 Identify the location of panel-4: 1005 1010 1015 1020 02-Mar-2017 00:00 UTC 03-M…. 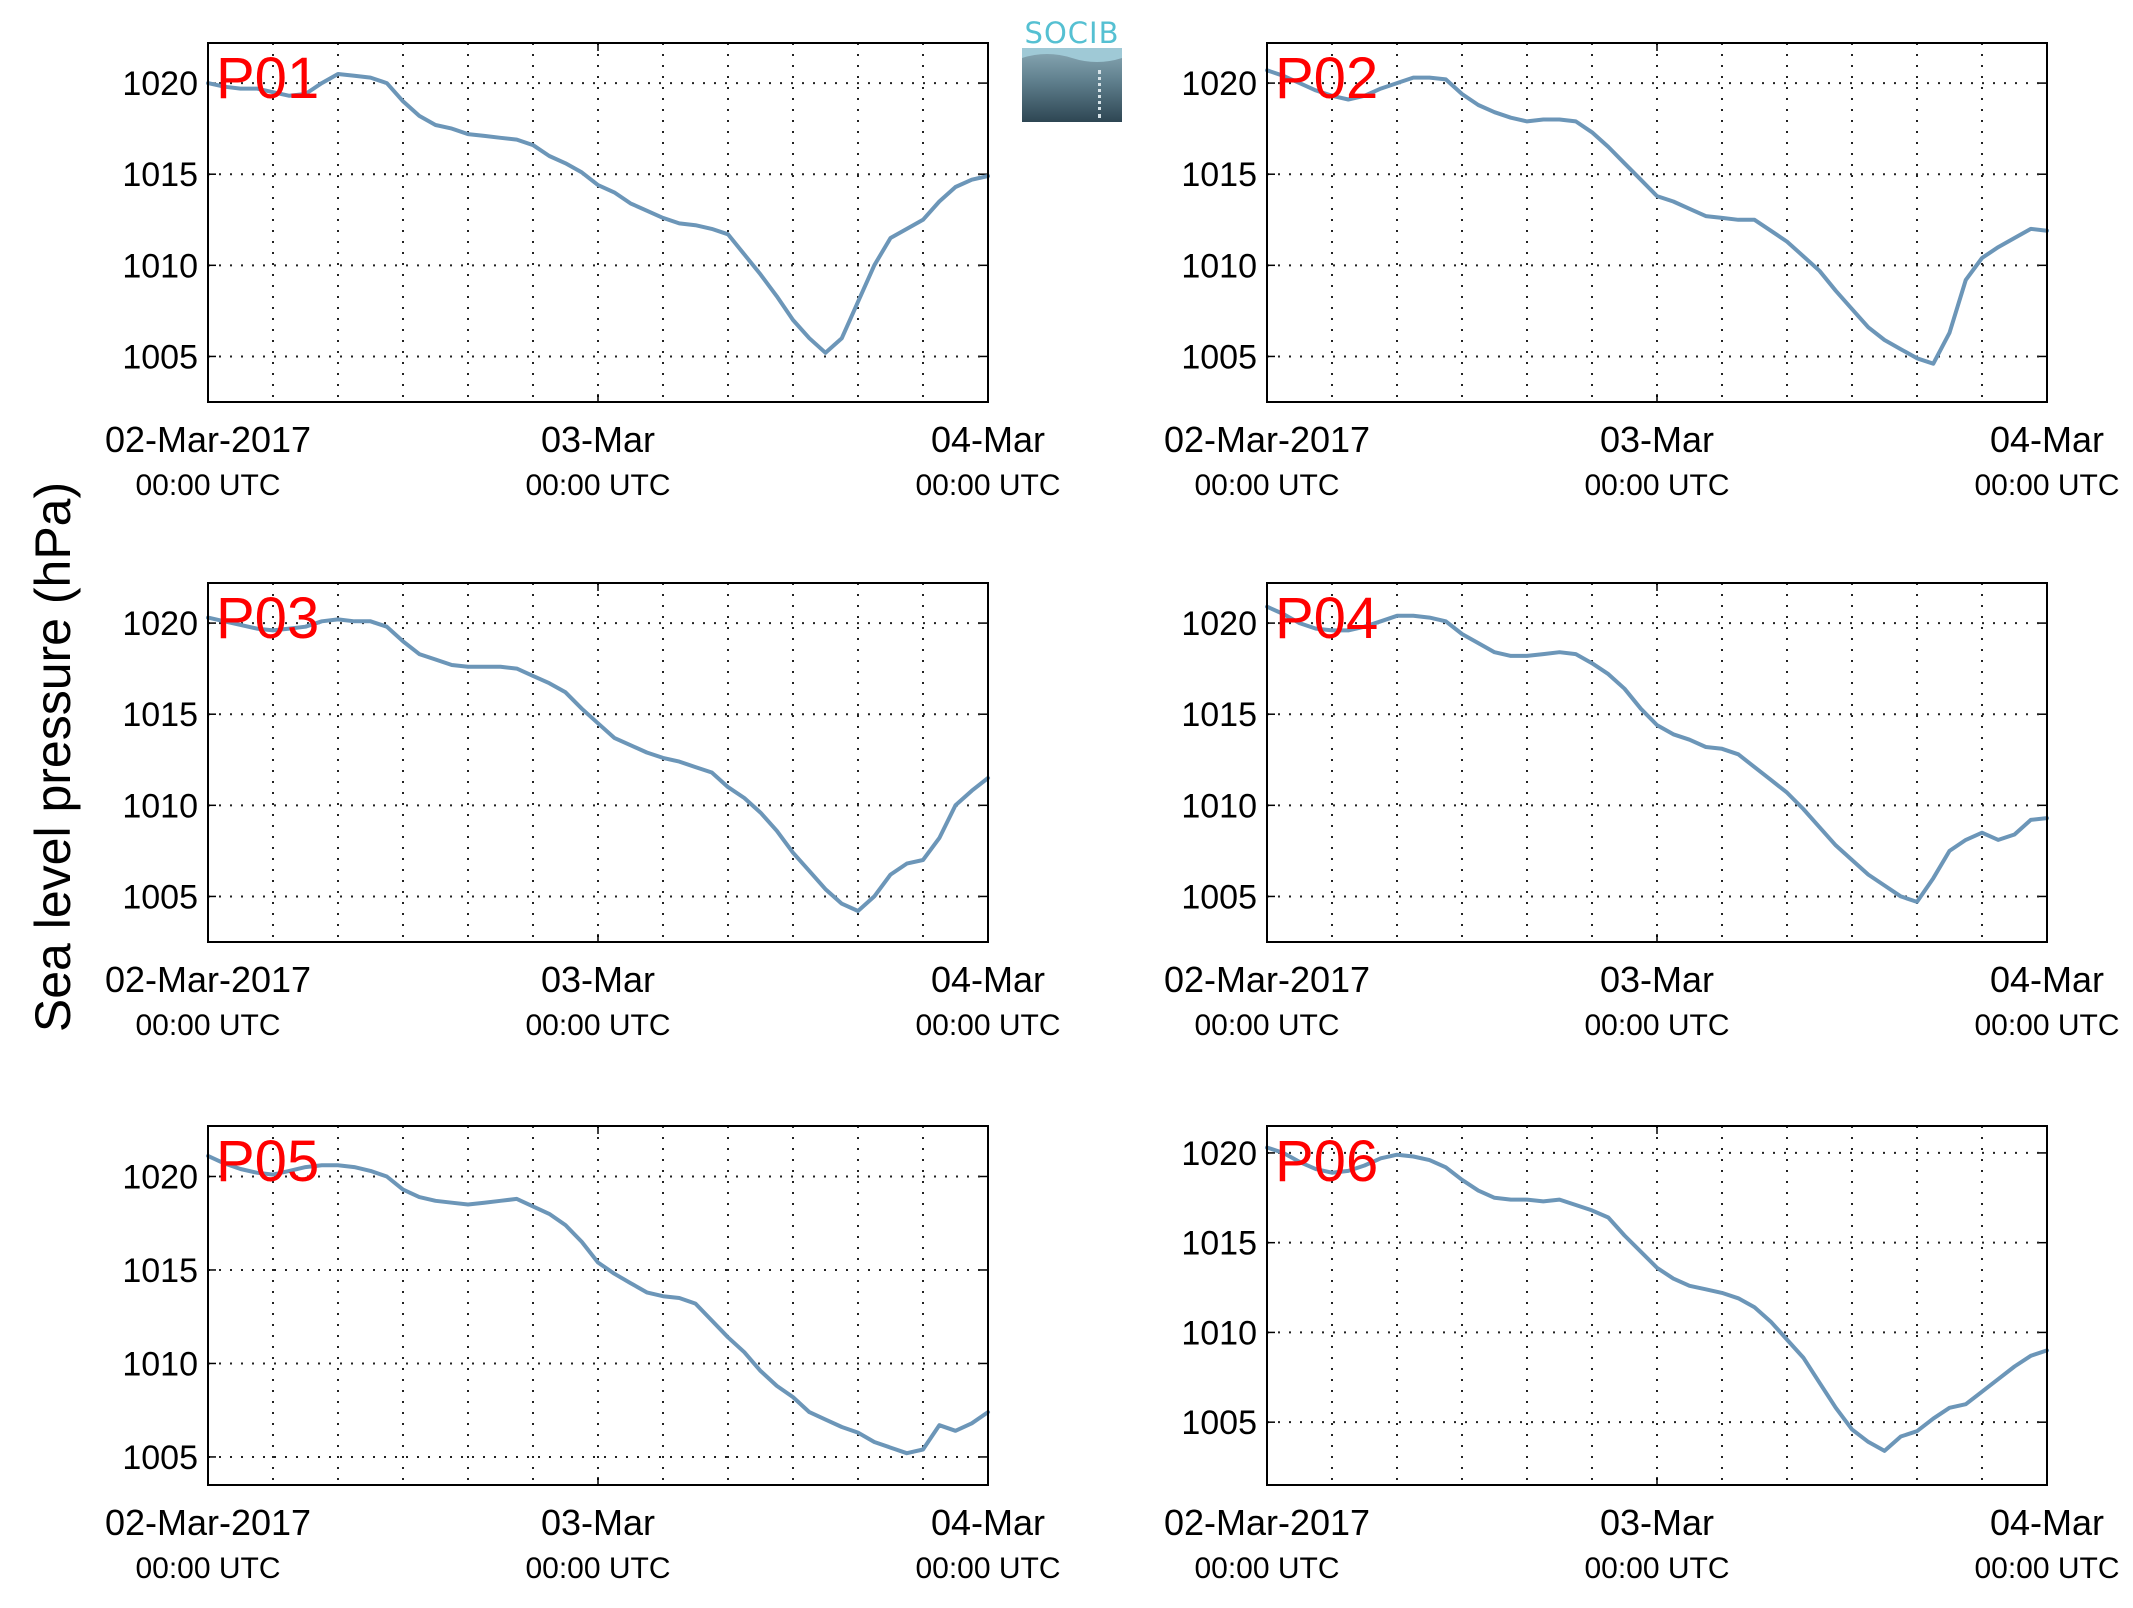
(1642, 812).